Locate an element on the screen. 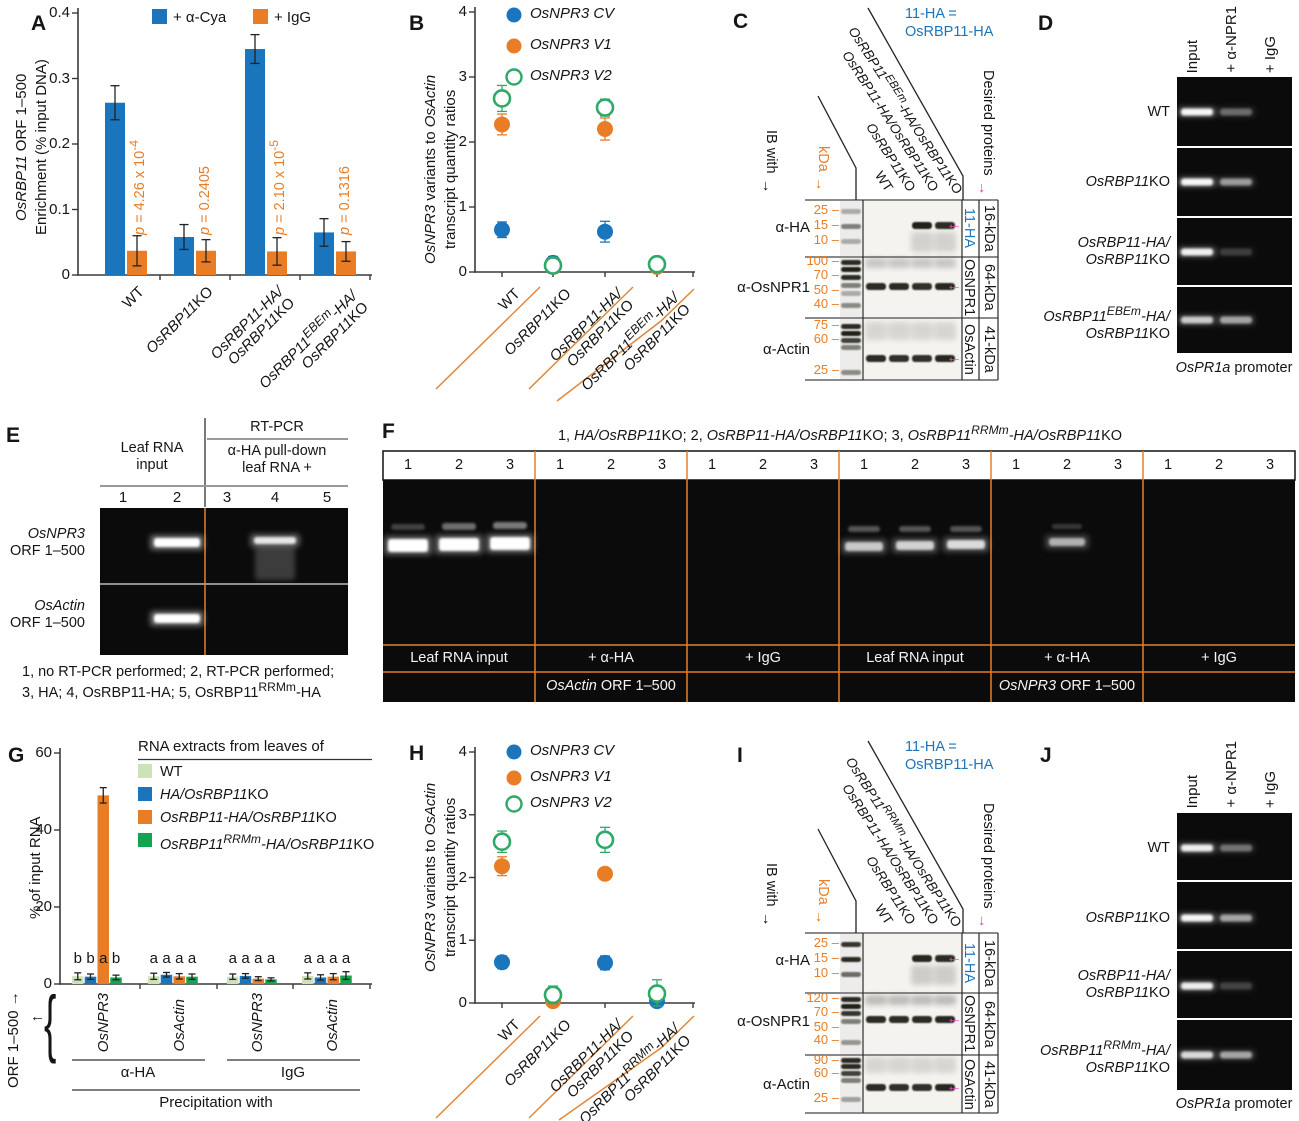 The width and height of the screenshot is (1299, 1121). gel-target-label: OsNPR3 ORF 1–500 is located at coordinates (1067, 686).